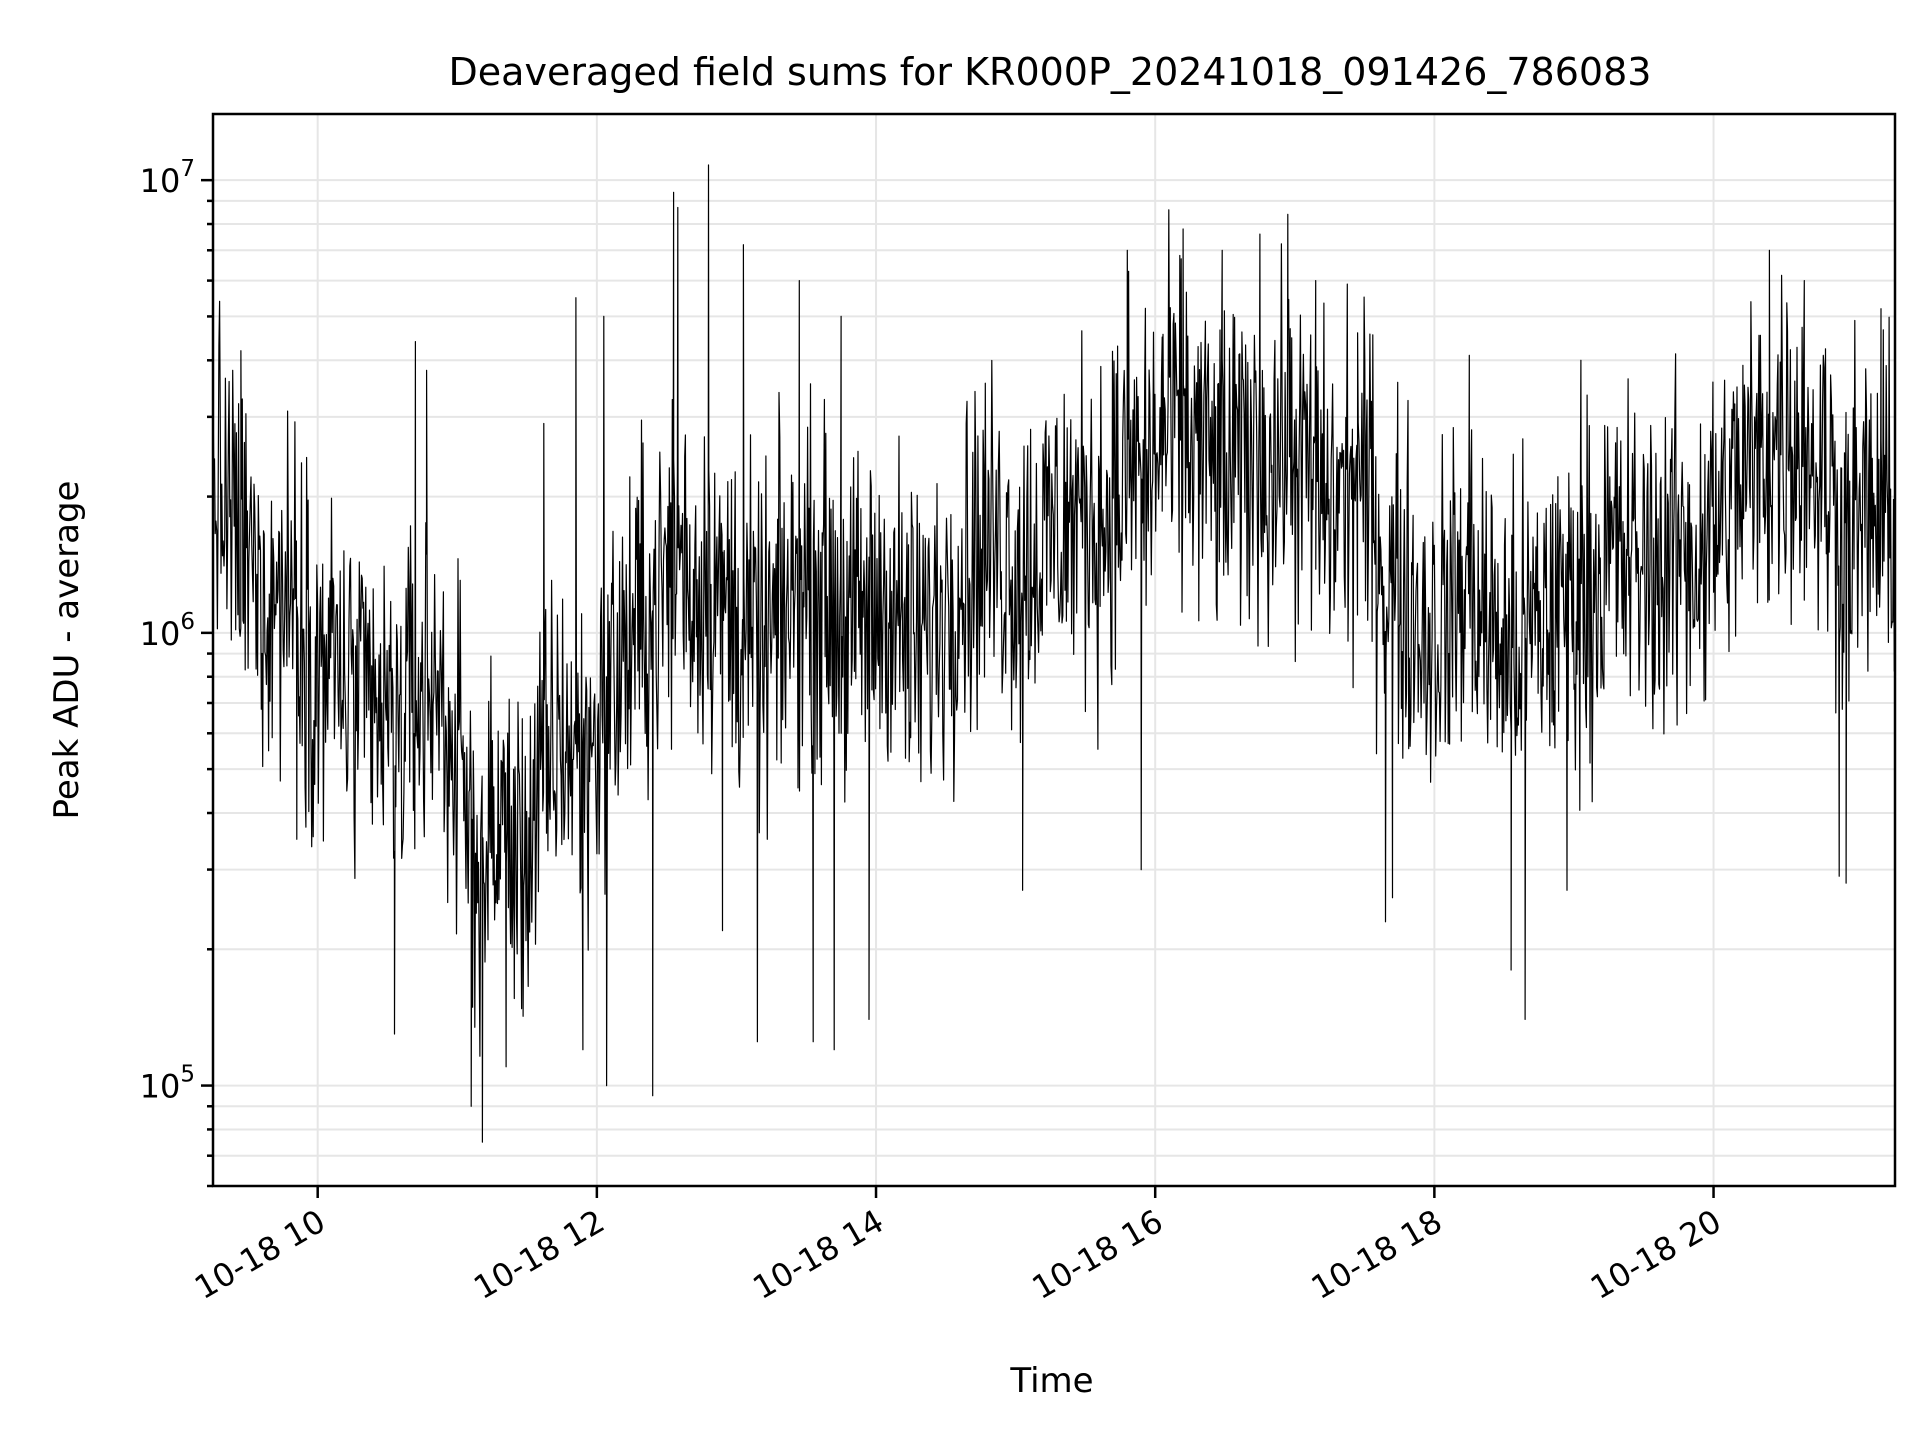 Image resolution: width=1920 pixels, height=1440 pixels. I want to click on x-tick-label: 10-18 10, so click(260, 1254).